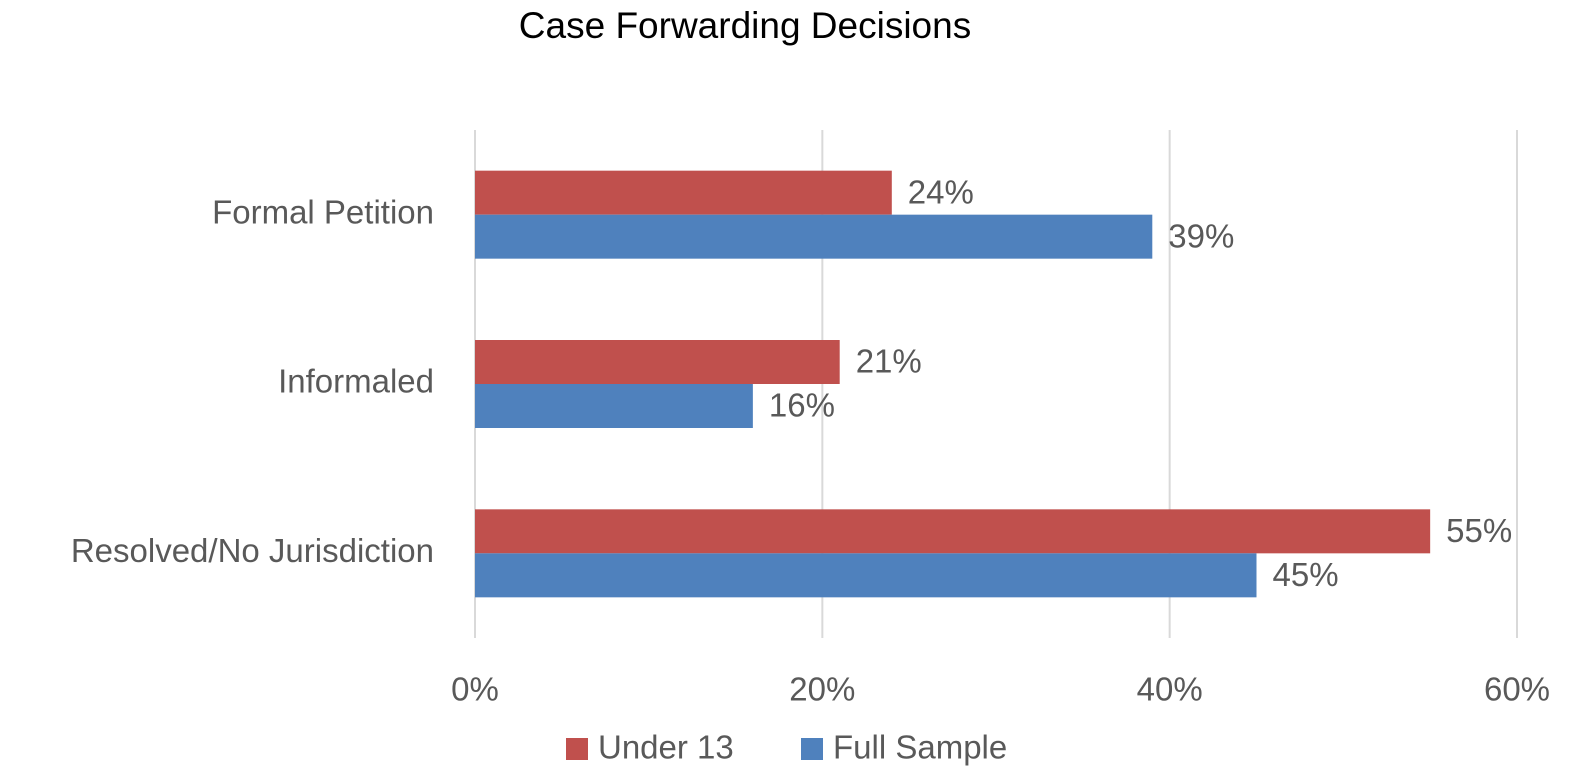 The height and width of the screenshot is (778, 1588). What do you see at coordinates (745, 25) in the screenshot?
I see `chart-title: Case Forwarding Decisions` at bounding box center [745, 25].